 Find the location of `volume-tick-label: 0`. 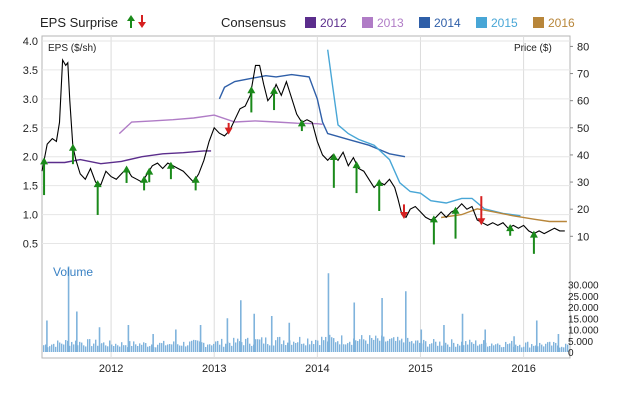

volume-tick-label: 0 is located at coordinates (571, 353).